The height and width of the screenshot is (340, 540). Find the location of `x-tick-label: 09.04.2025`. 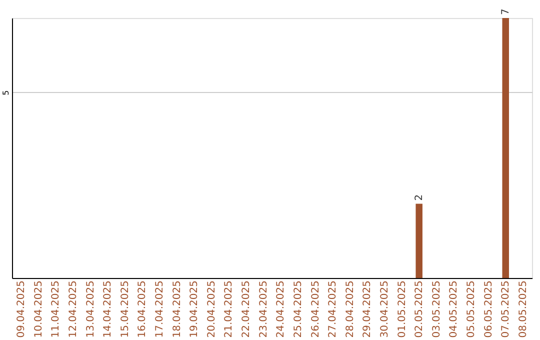

x-tick-label: 09.04.2025 is located at coordinates (22, 309).